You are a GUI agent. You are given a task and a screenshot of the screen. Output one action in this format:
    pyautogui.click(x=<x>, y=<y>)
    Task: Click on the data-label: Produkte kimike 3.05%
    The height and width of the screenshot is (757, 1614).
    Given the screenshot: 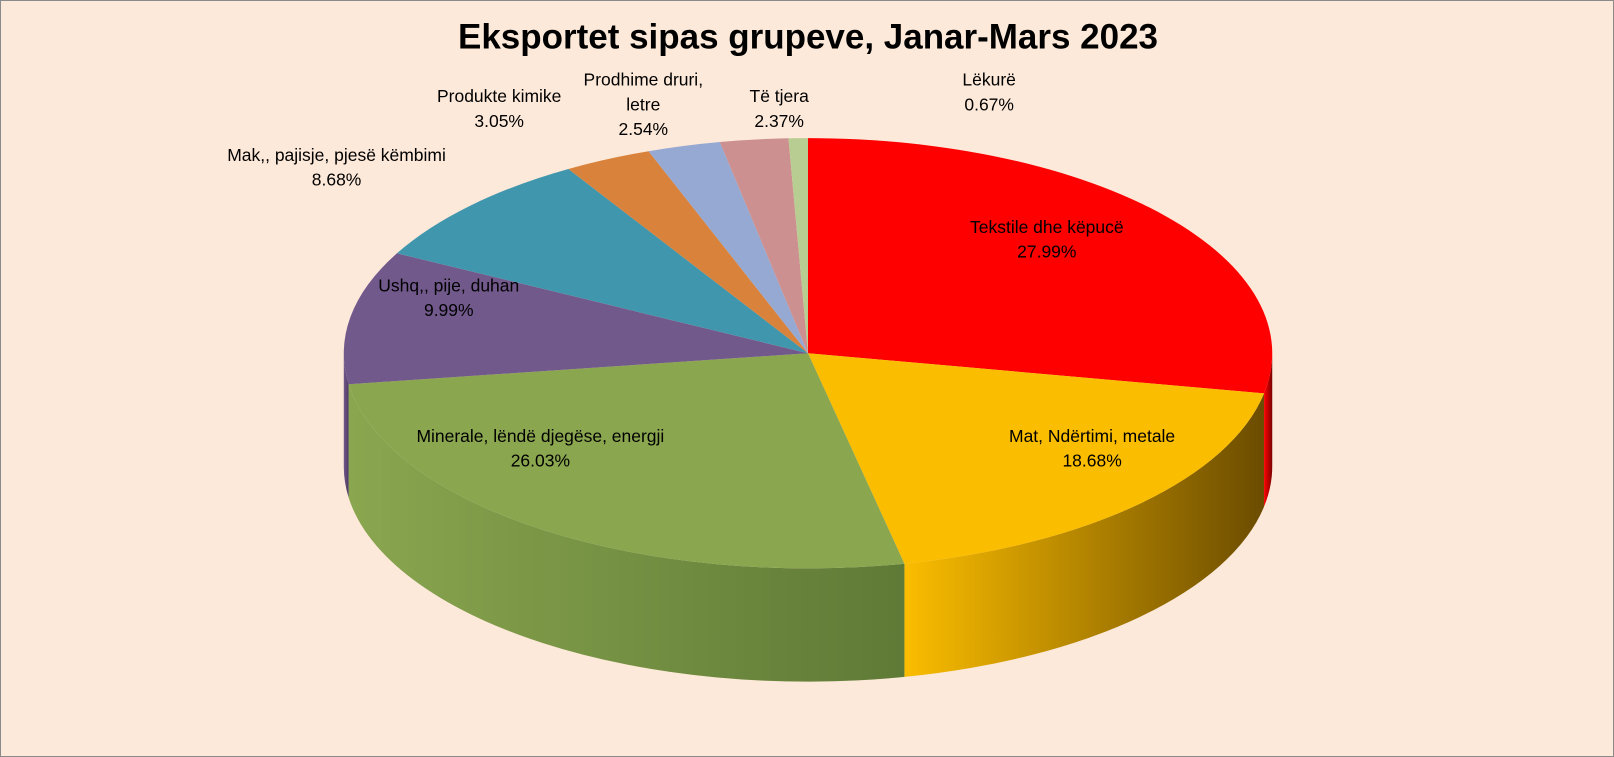 What is the action you would take?
    pyautogui.click(x=499, y=108)
    